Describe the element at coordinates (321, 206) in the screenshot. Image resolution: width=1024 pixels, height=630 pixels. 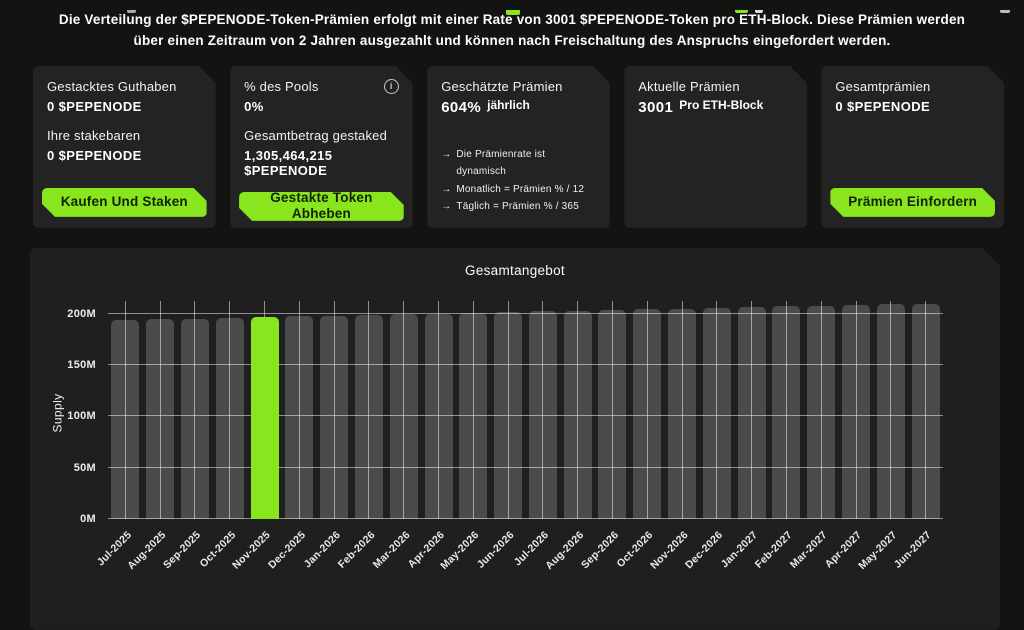
I see `withdraw-staked-tokens-button: Gestakte Token Abheben` at that location.